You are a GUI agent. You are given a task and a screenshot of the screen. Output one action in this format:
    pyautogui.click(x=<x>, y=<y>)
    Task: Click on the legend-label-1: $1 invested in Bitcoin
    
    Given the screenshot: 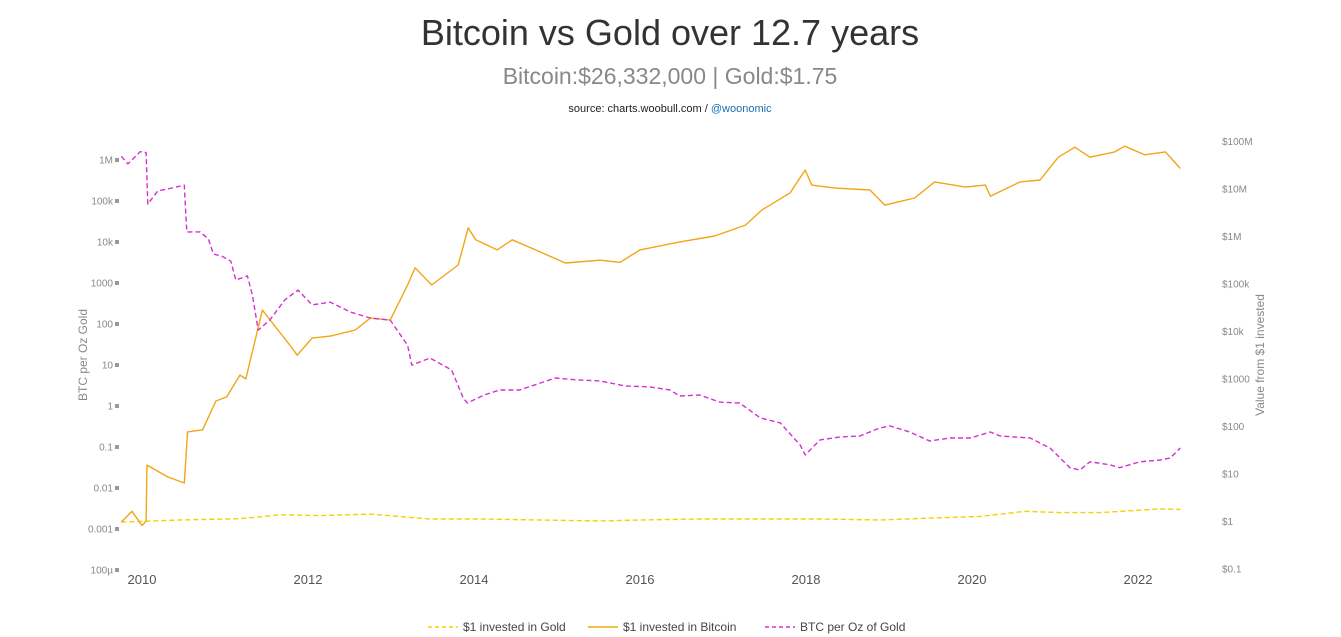 What is the action you would take?
    pyautogui.click(x=679, y=627)
    